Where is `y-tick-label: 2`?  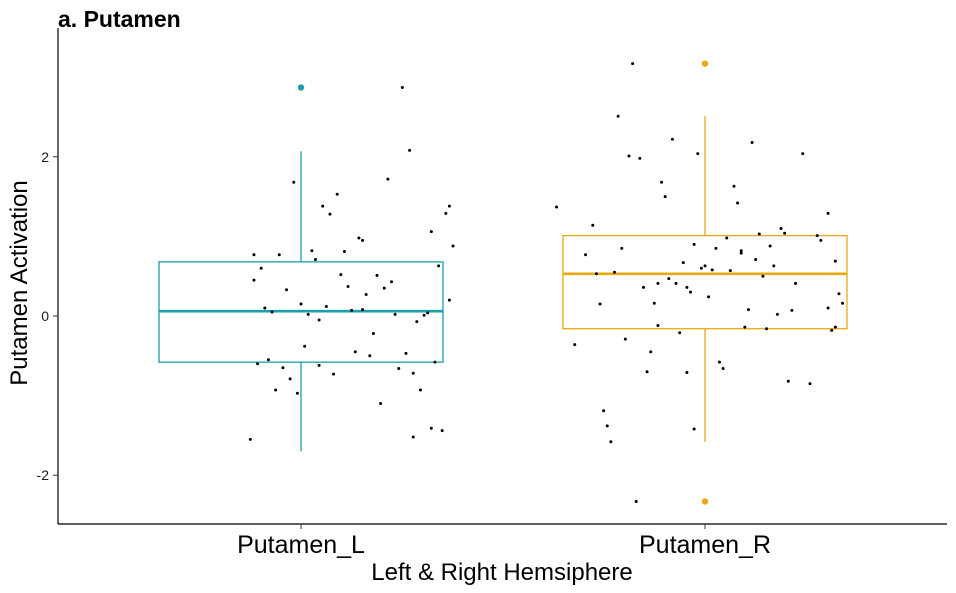
y-tick-label: 2 is located at coordinates (45, 157).